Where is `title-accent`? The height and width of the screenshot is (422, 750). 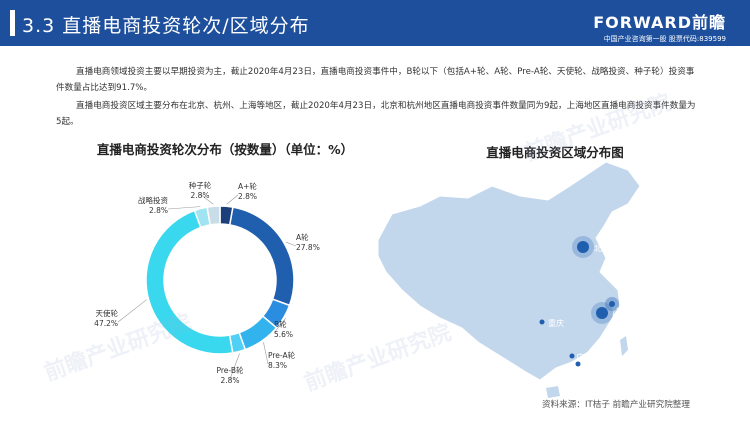 title-accent is located at coordinates (12, 23).